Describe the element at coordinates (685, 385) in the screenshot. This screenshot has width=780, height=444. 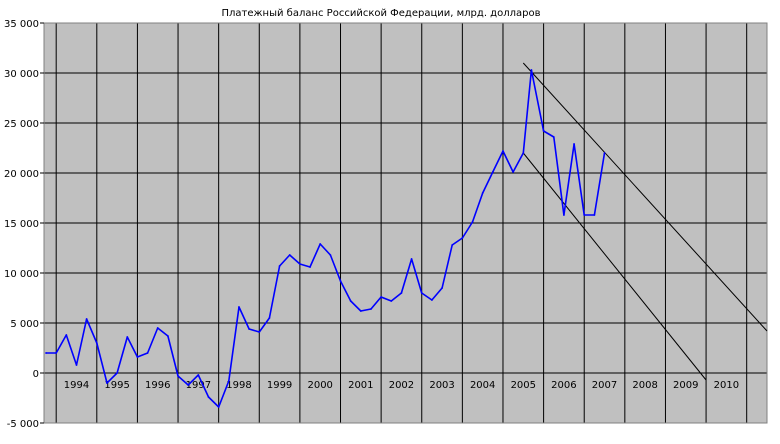
I see `x-tick-label: 2009` at that location.